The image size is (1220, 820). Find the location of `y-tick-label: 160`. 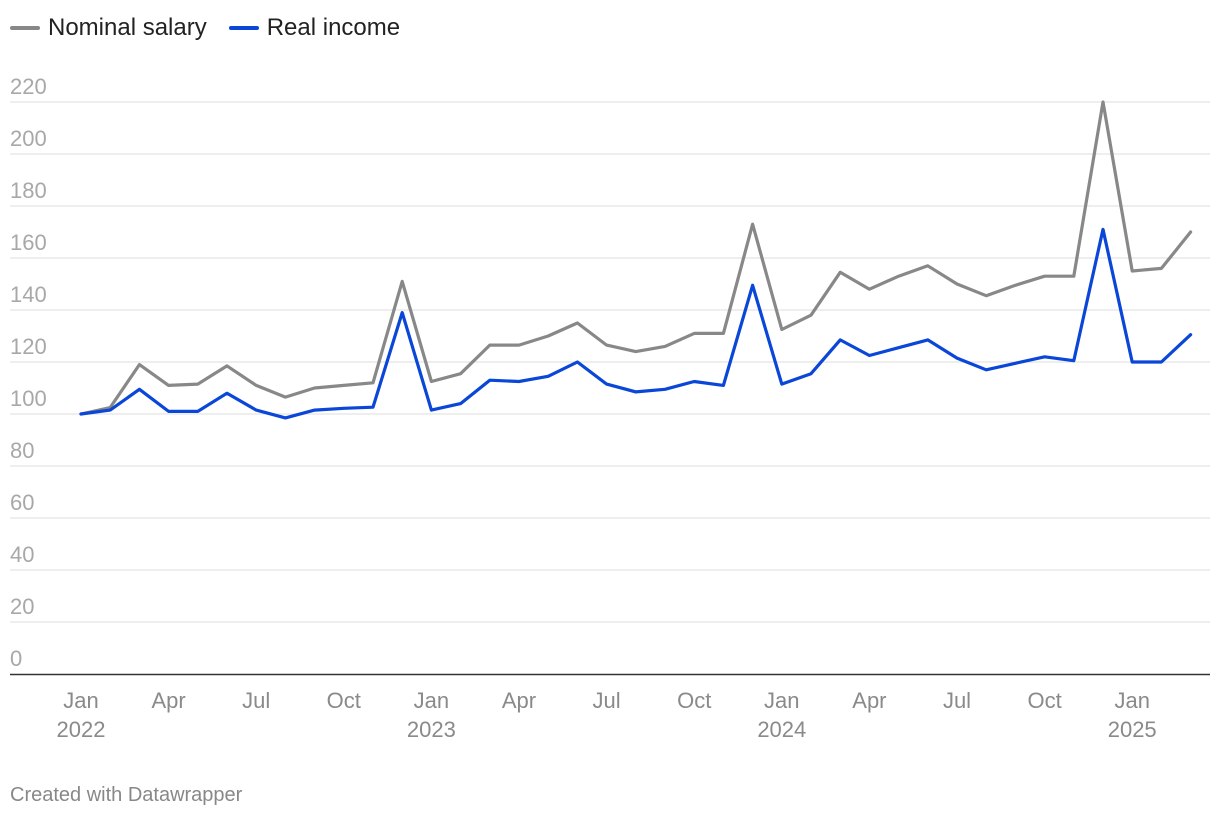

y-tick-label: 160 is located at coordinates (28, 242).